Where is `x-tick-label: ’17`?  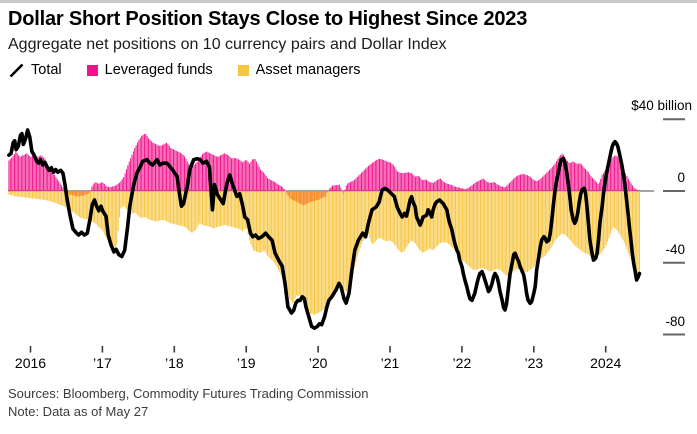
x-tick-label: ’17 is located at coordinates (102, 363).